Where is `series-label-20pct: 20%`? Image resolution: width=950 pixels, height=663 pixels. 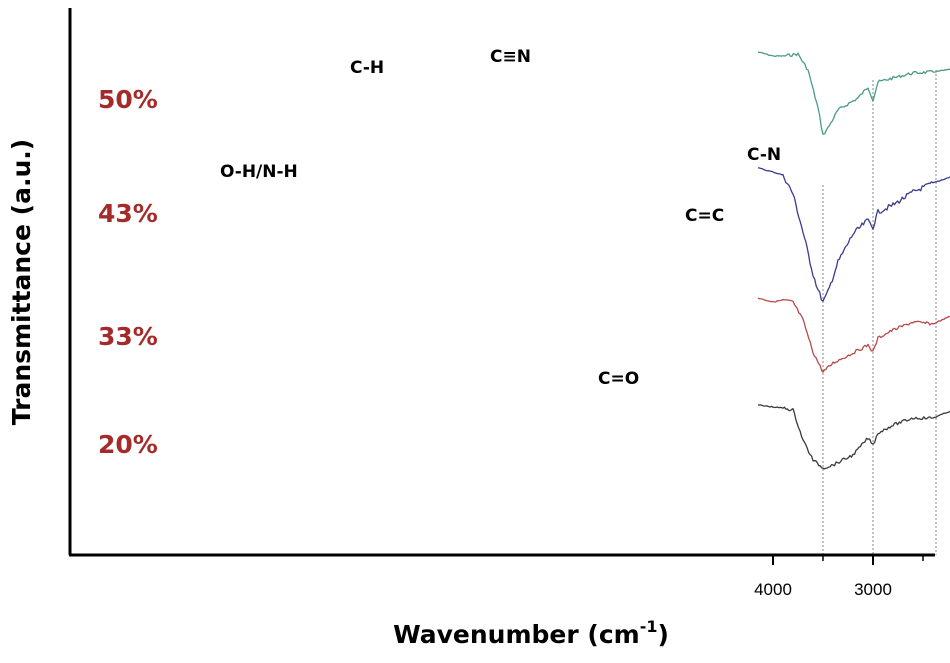 series-label-20pct: 20% is located at coordinates (128, 444).